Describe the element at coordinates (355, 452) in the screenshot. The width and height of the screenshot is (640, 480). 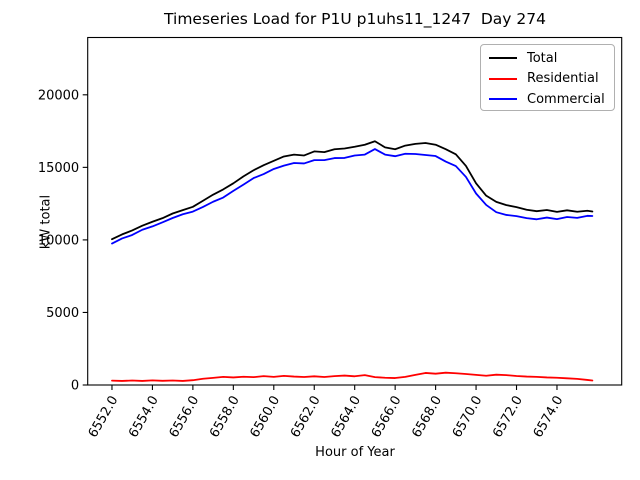
I see `x-axis-label: Hour of Year` at that location.